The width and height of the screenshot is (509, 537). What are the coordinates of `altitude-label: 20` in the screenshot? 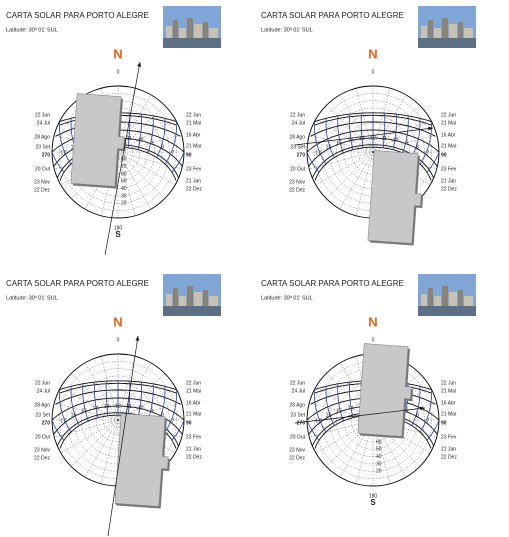 It's located at (124, 204).